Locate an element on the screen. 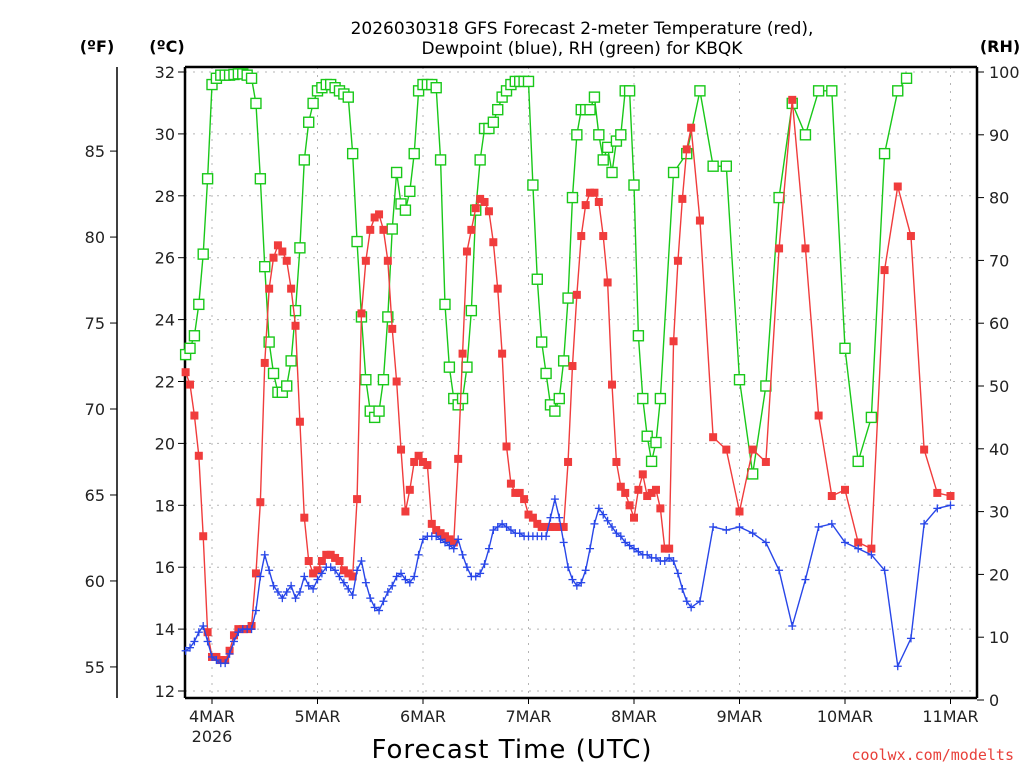 The image size is (1024, 768). x-tick-label: 10MAR is located at coordinates (845, 716).